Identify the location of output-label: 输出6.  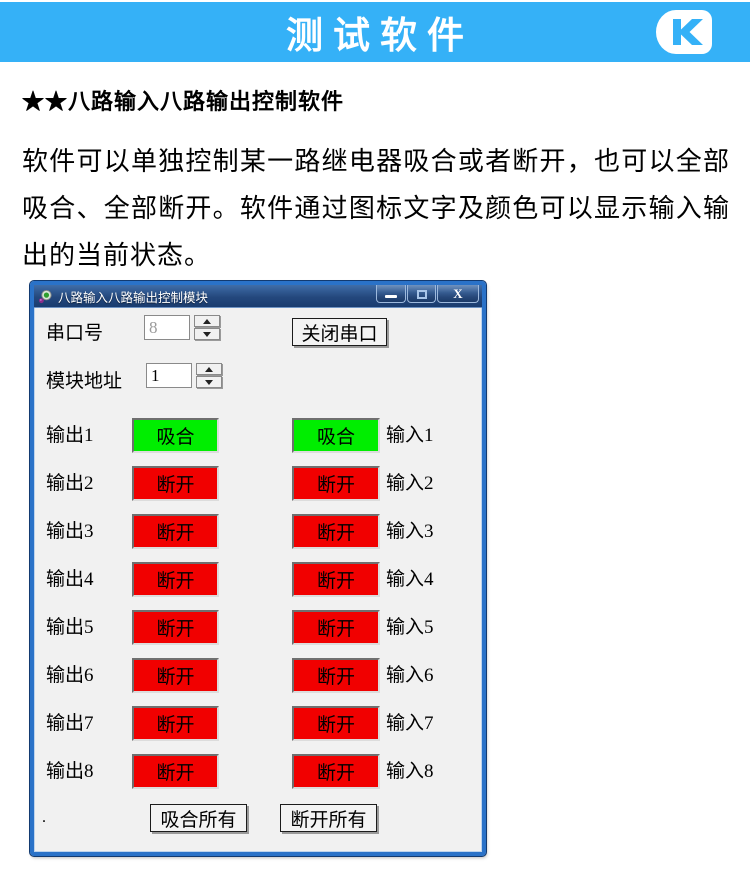
(70, 675).